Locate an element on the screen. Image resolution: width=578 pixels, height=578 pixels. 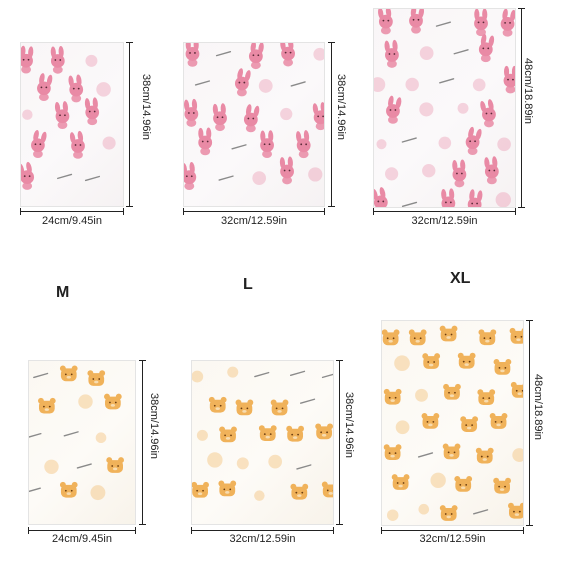
pink-bag-medium is located at coordinates (254, 124).